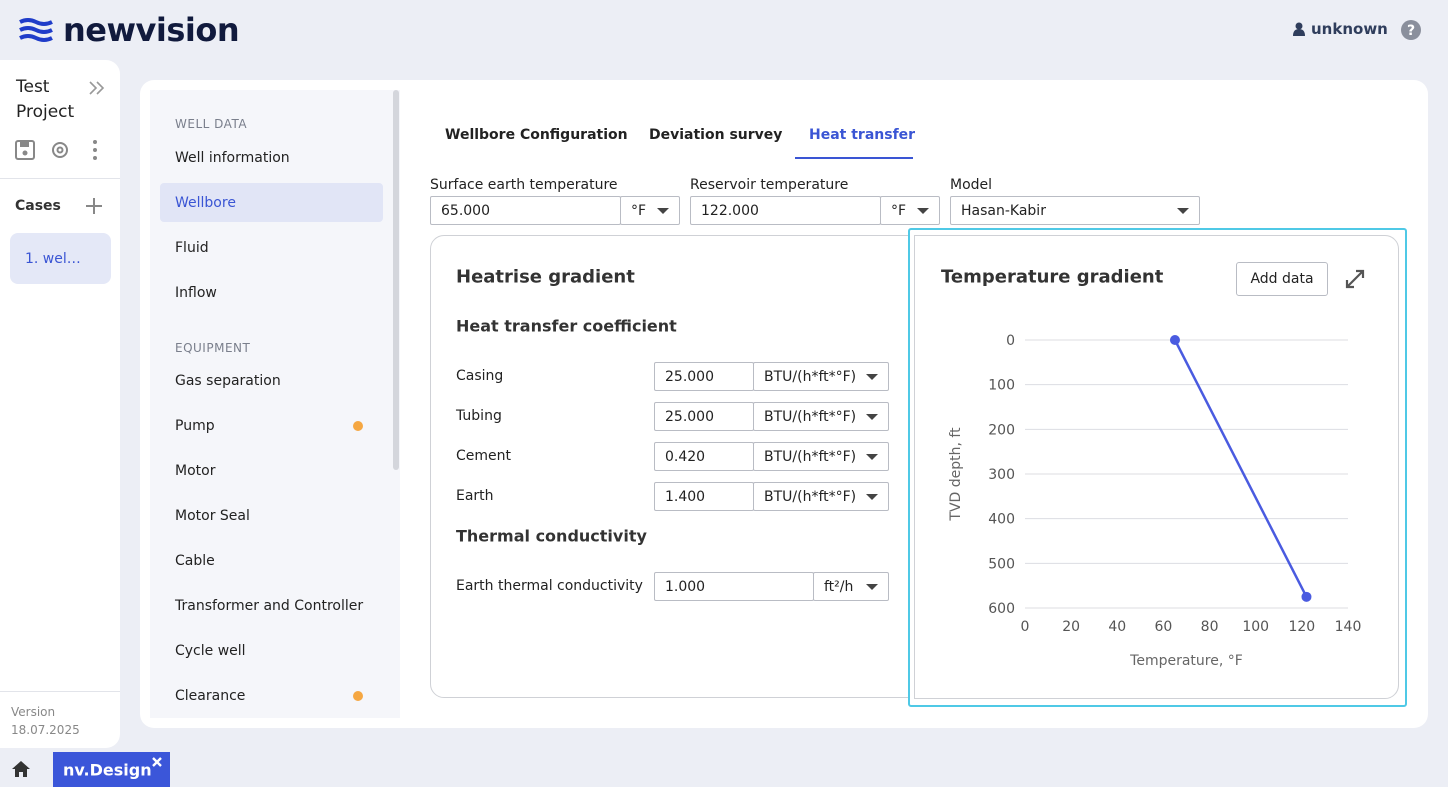  I want to click on nav-item: Motor, so click(195, 471).